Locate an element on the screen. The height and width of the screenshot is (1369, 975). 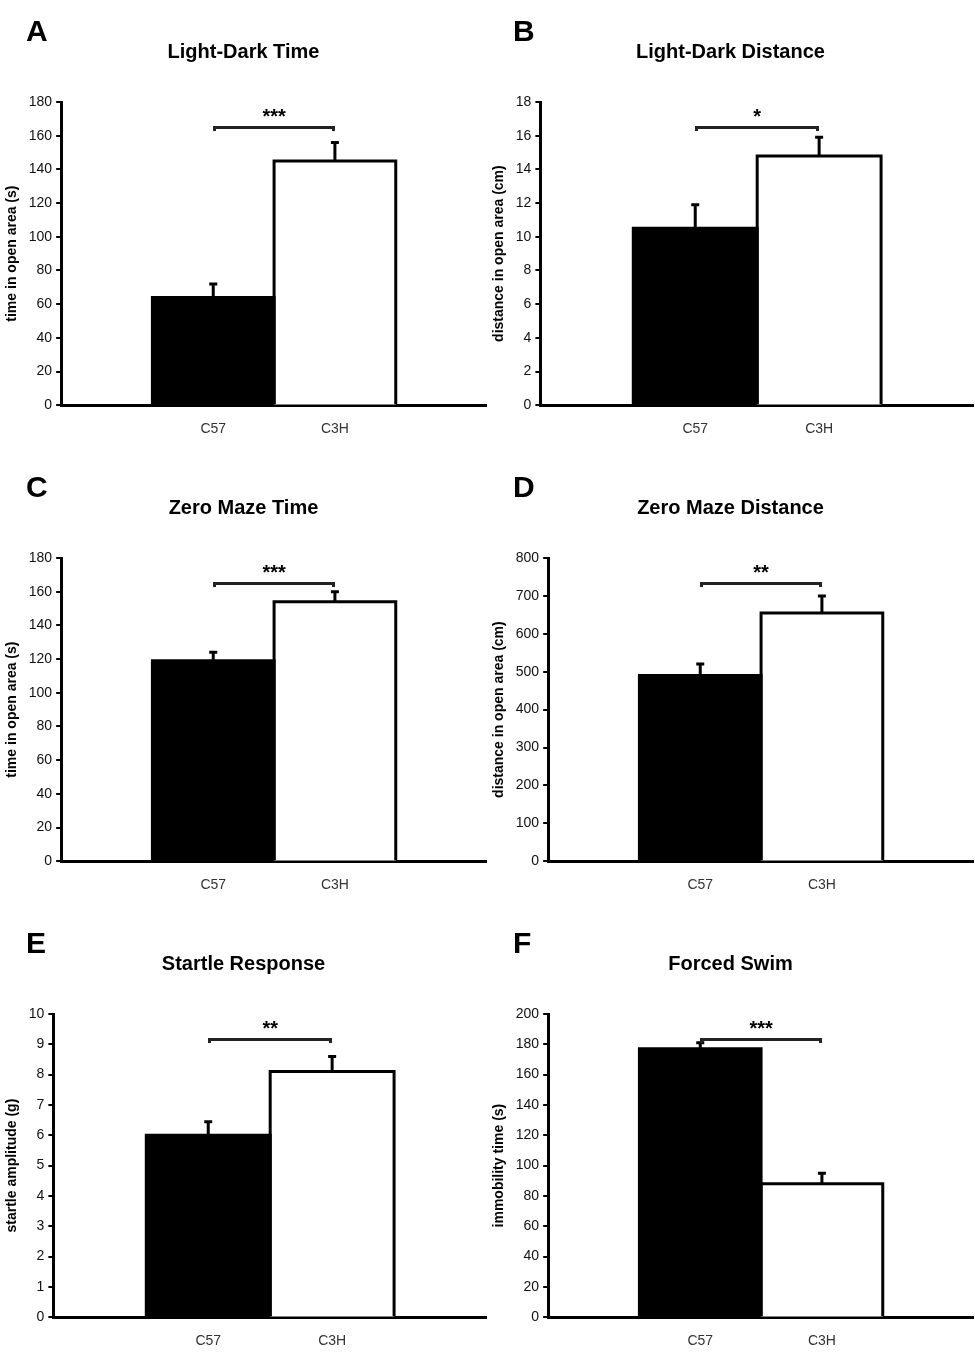
text: B is located at coordinates (524, 31).